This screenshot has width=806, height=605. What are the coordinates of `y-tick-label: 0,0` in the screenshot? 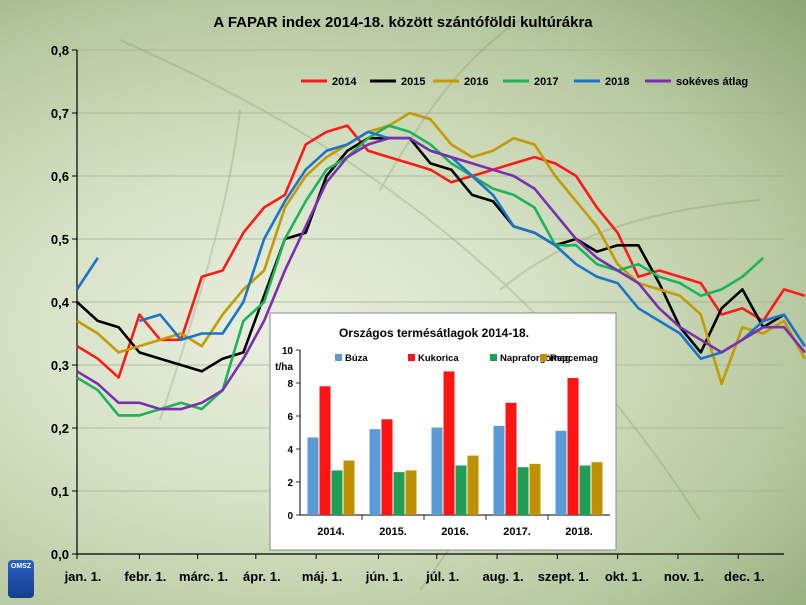 It's located at (60, 554).